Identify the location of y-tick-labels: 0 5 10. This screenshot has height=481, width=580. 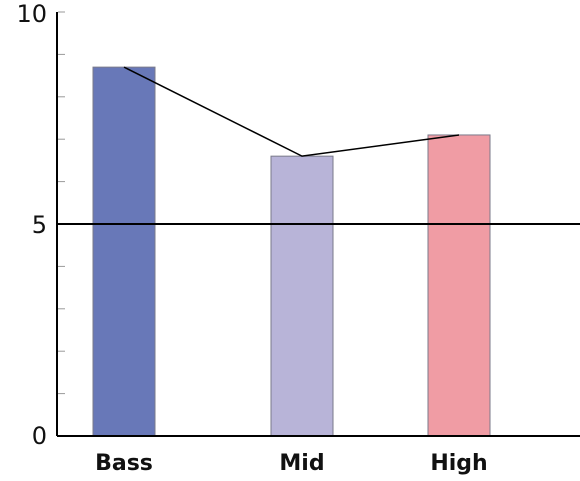
(31, 225).